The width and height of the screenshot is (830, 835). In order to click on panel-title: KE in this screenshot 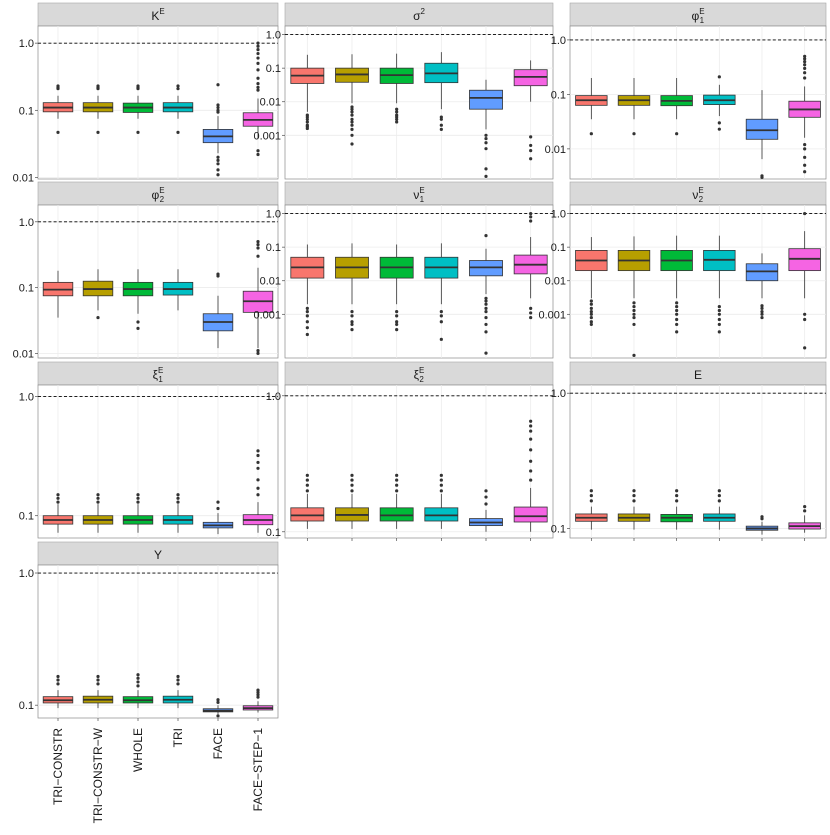, I will do `click(157, 15)`.